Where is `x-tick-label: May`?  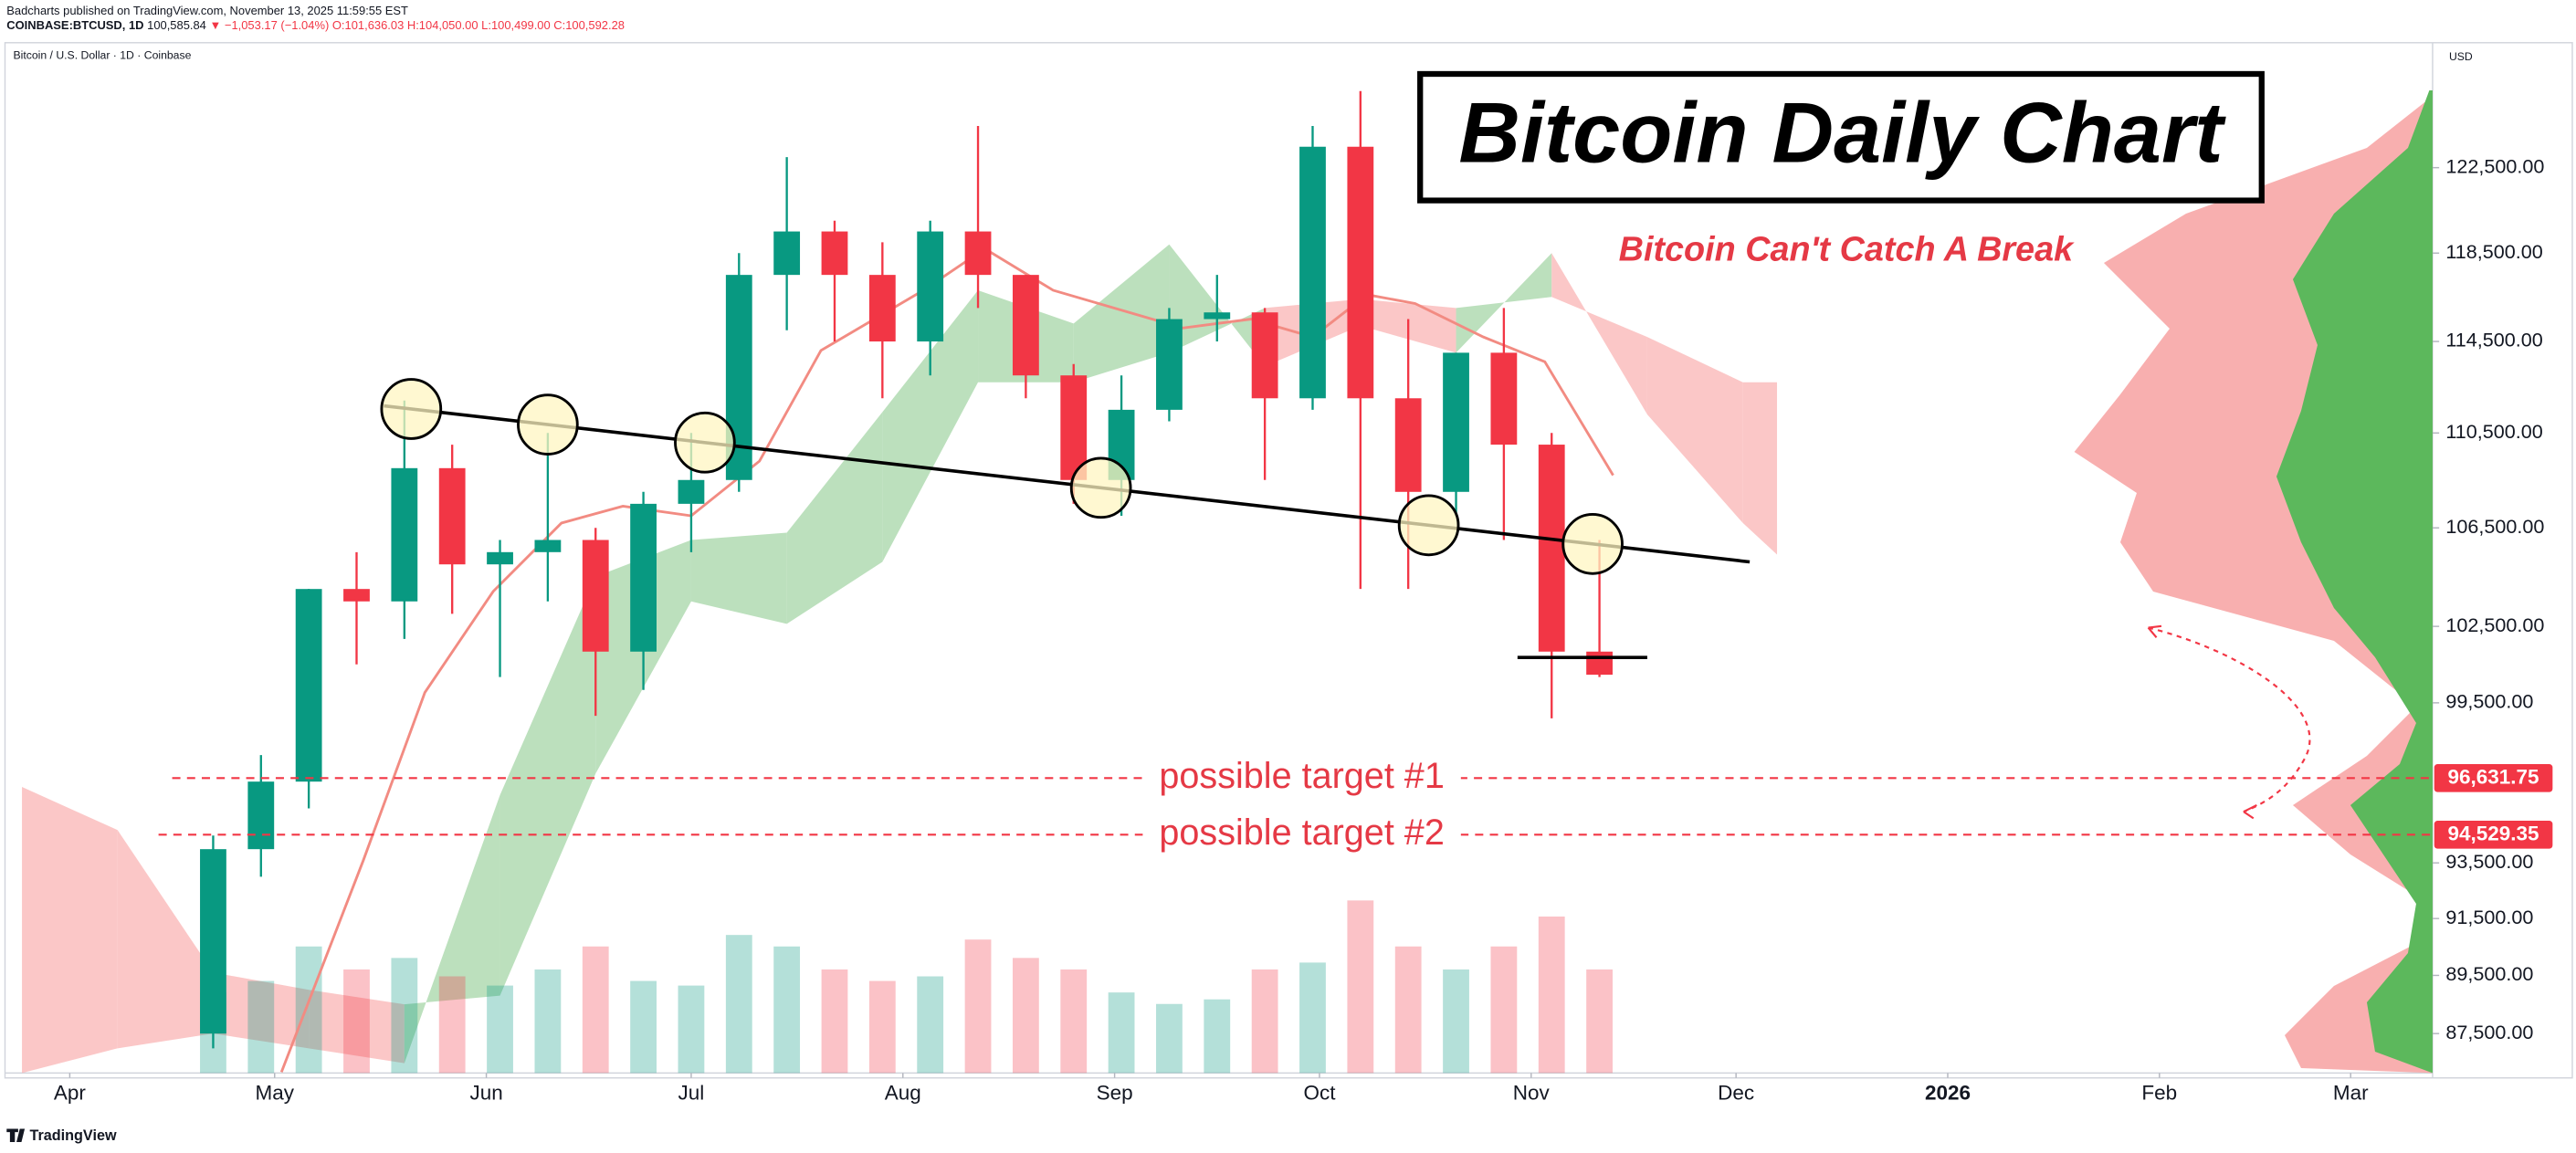 x-tick-label: May is located at coordinates (275, 1093).